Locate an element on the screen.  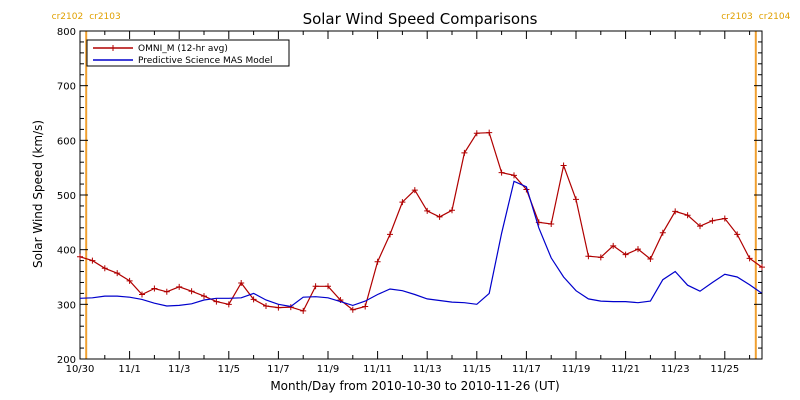
x-tick-label: 11/15 is located at coordinates (476, 369).